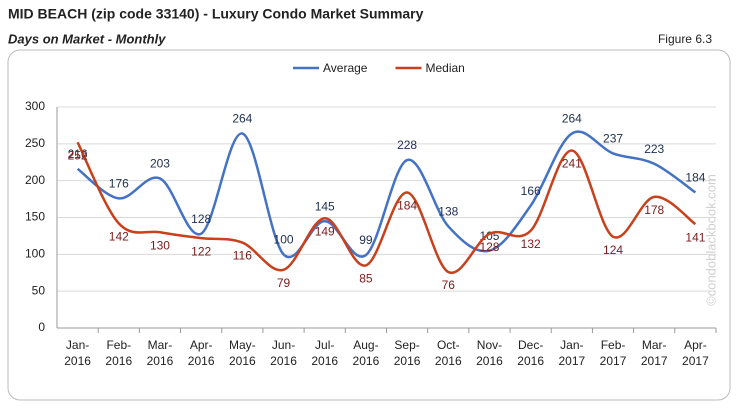 The image size is (740, 410). What do you see at coordinates (695, 237) in the screenshot?
I see `data-label: 141` at bounding box center [695, 237].